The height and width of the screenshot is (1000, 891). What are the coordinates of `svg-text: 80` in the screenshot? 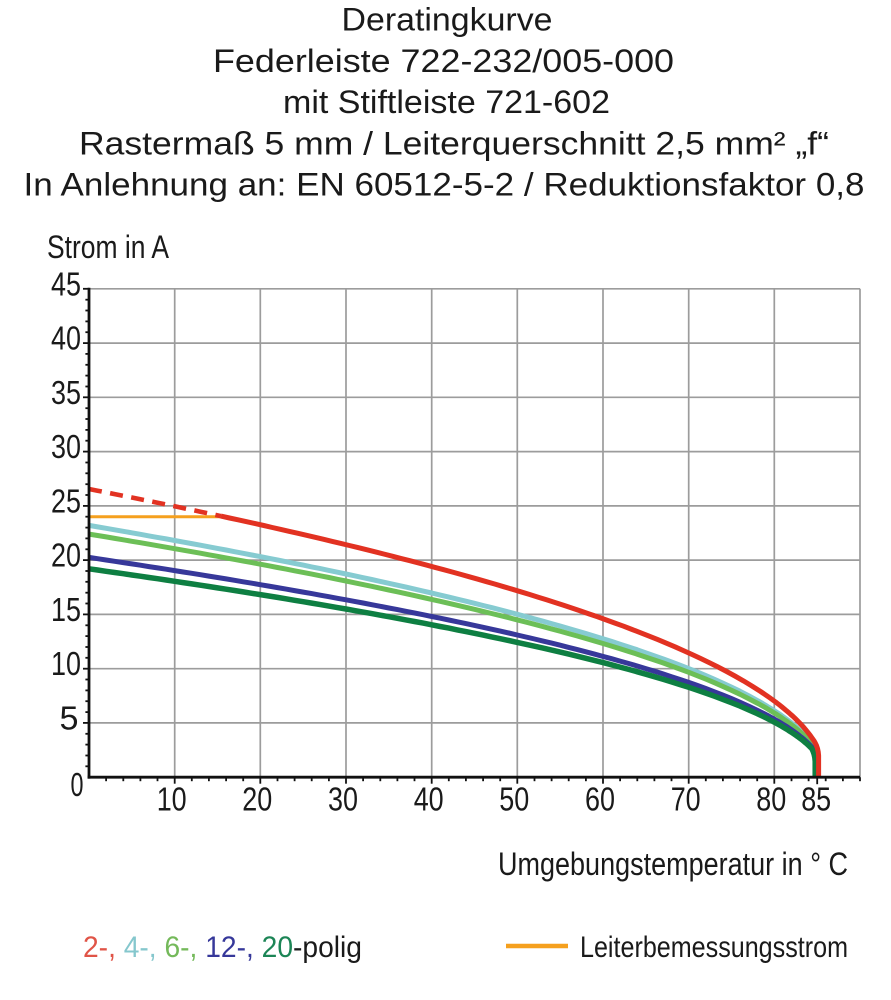 It's located at (771, 799).